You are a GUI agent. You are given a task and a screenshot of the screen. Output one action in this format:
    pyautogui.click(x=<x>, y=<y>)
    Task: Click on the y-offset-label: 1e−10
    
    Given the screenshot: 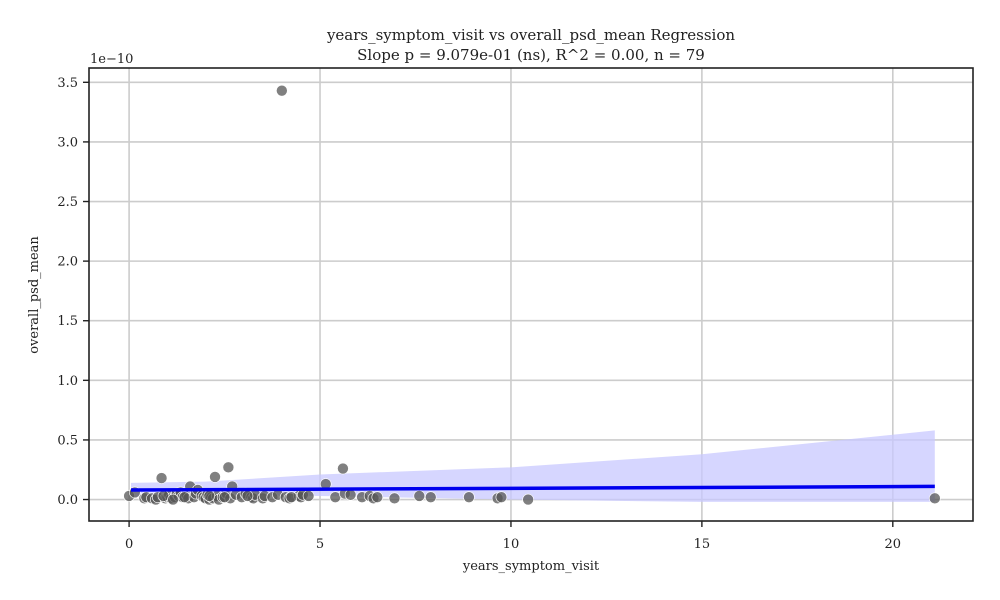 What is the action you would take?
    pyautogui.click(x=111, y=59)
    